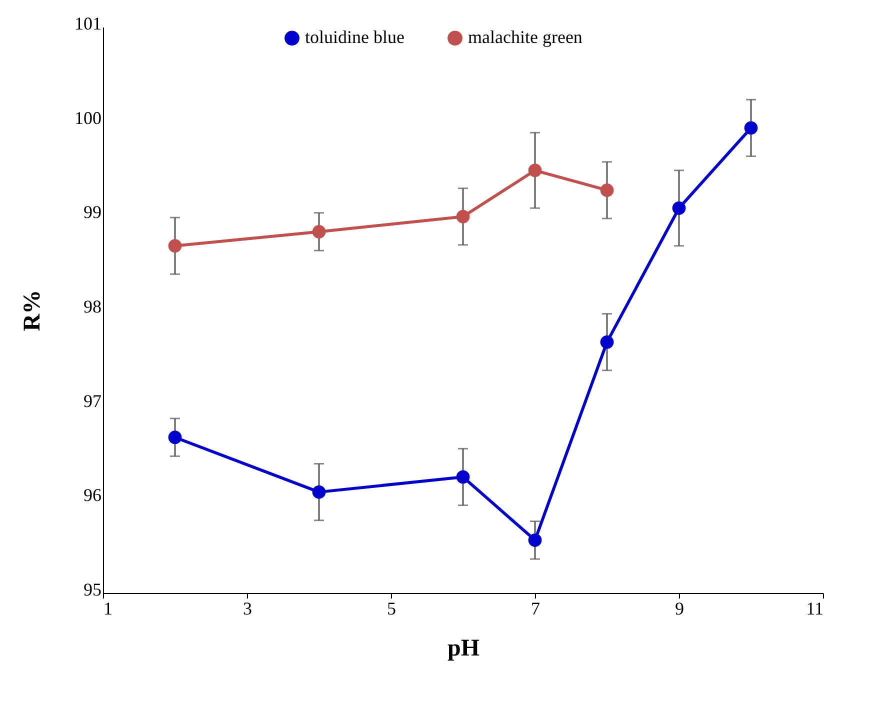  I want to click on y-tick-label: 95, so click(93, 590).